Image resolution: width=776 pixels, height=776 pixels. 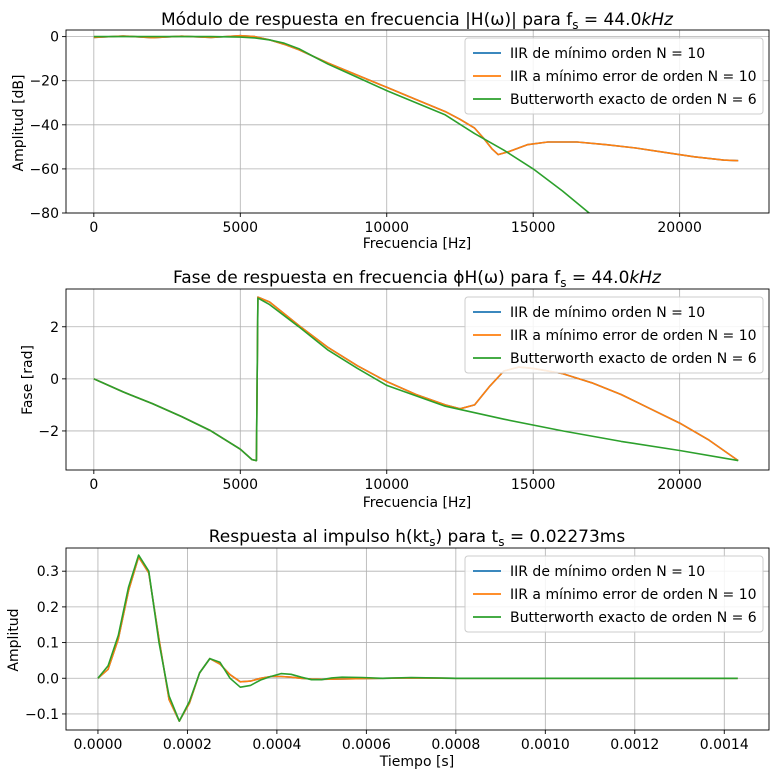 What do you see at coordinates (679, 485) in the screenshot?
I see `phase-xtick-label-4: 20000` at bounding box center [679, 485].